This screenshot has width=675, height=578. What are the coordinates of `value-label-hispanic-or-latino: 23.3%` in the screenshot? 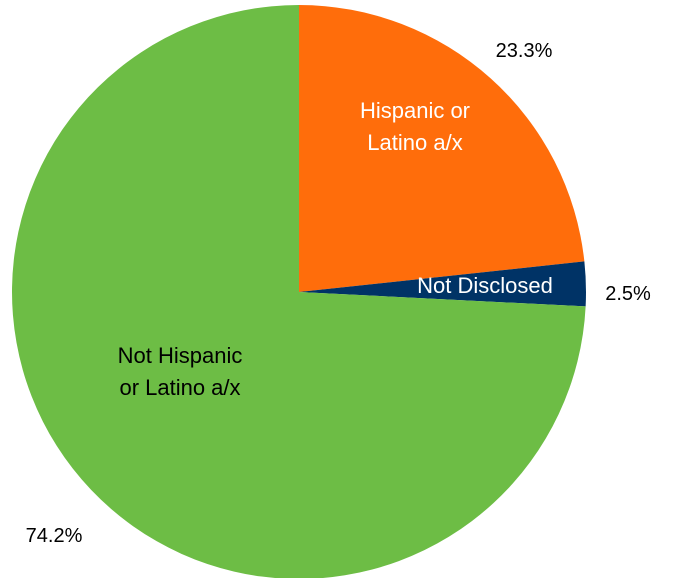 It's located at (524, 51).